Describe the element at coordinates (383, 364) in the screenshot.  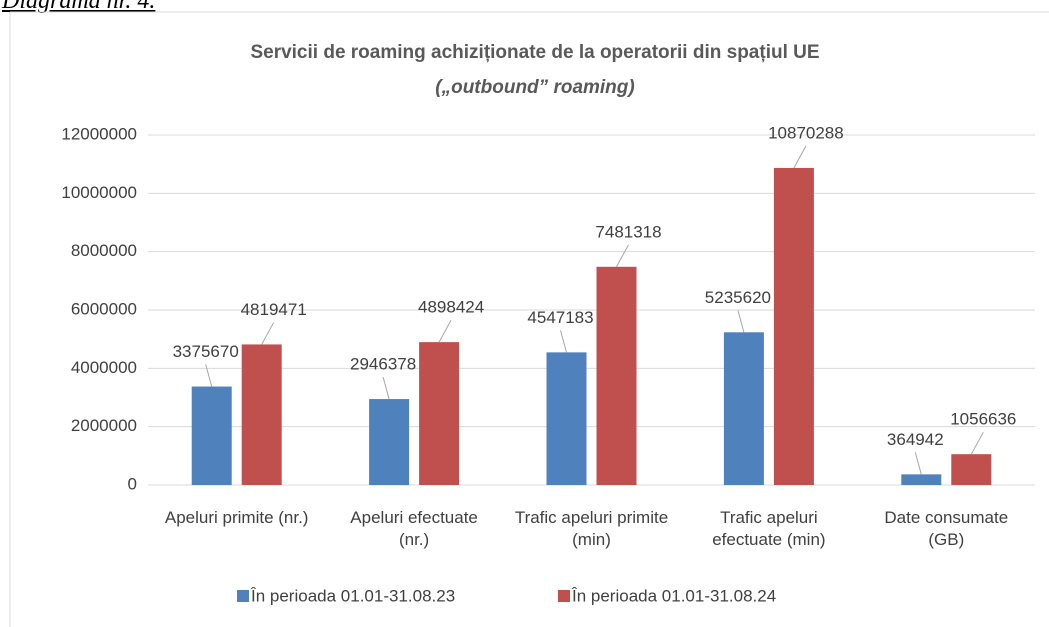
I see `data-label: 2946378` at that location.